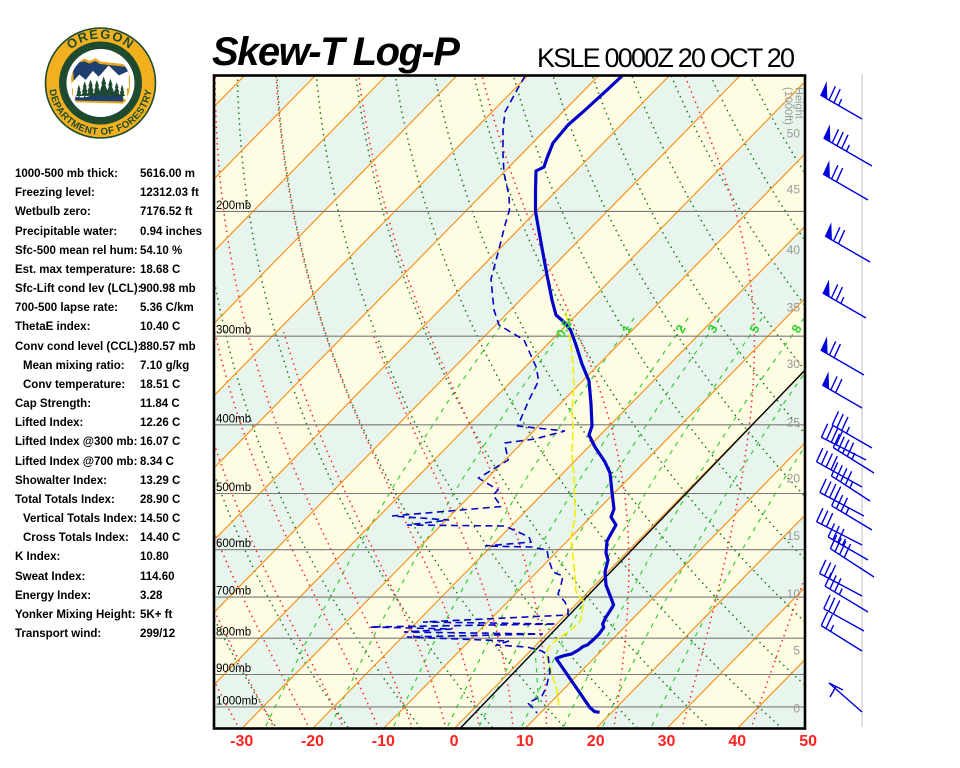 Image resolution: width=960 pixels, height=768 pixels. Describe the element at coordinates (794, 307) in the screenshot. I see `svg-text: 35` at that location.